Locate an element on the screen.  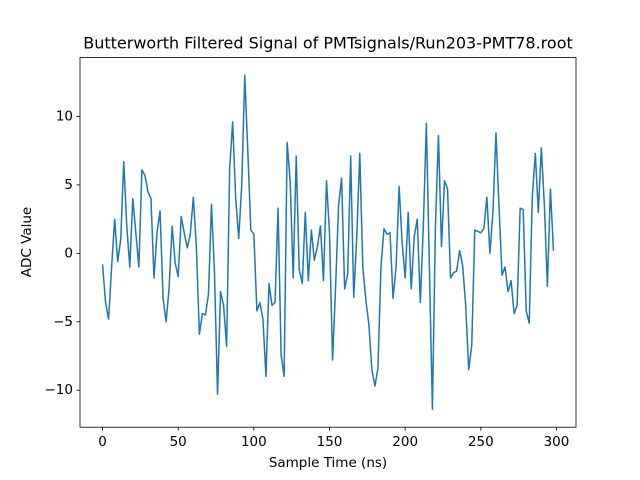
x-tick-label: 0 is located at coordinates (102, 442).